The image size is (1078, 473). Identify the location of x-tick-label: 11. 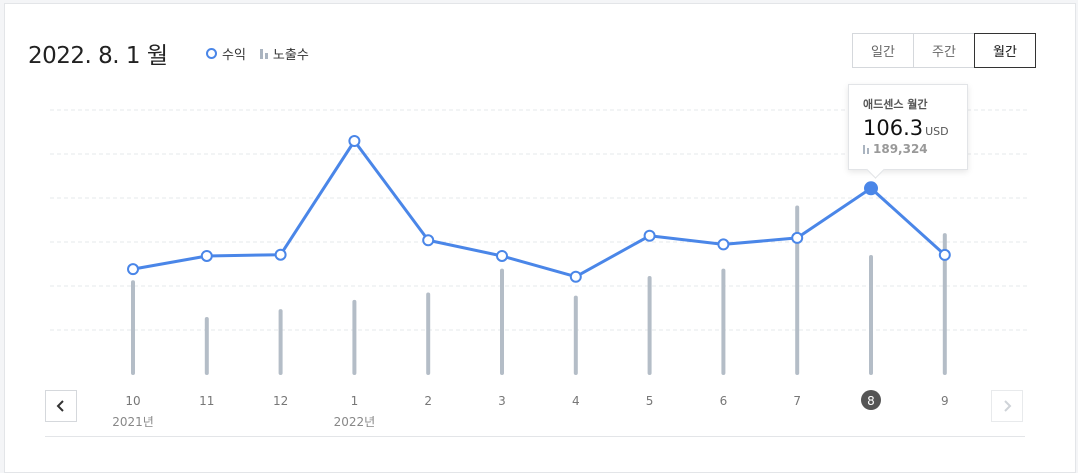
(206, 401).